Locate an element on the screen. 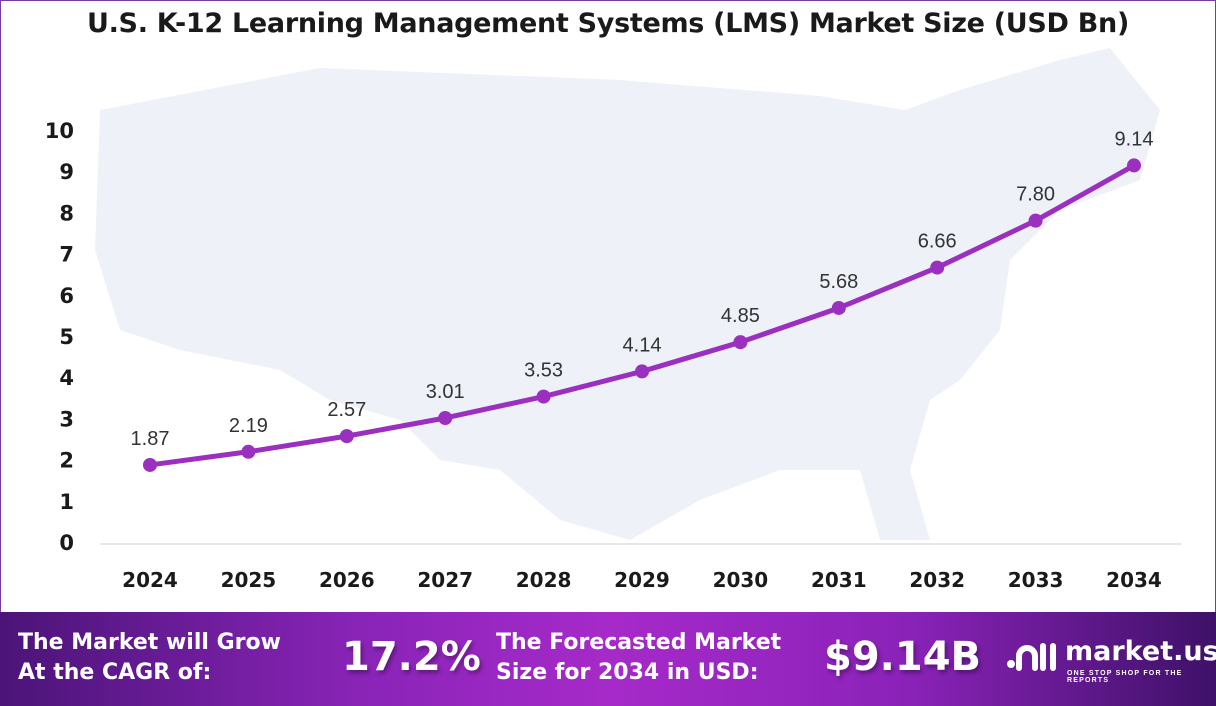 This screenshot has width=1216, height=706. data-label: 1.87 is located at coordinates (150, 439).